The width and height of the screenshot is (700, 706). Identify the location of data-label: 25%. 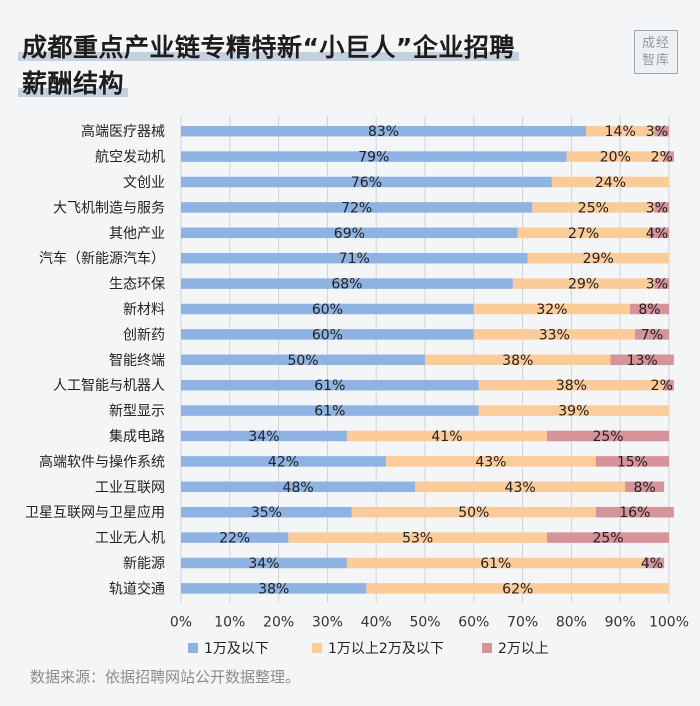
(607, 437).